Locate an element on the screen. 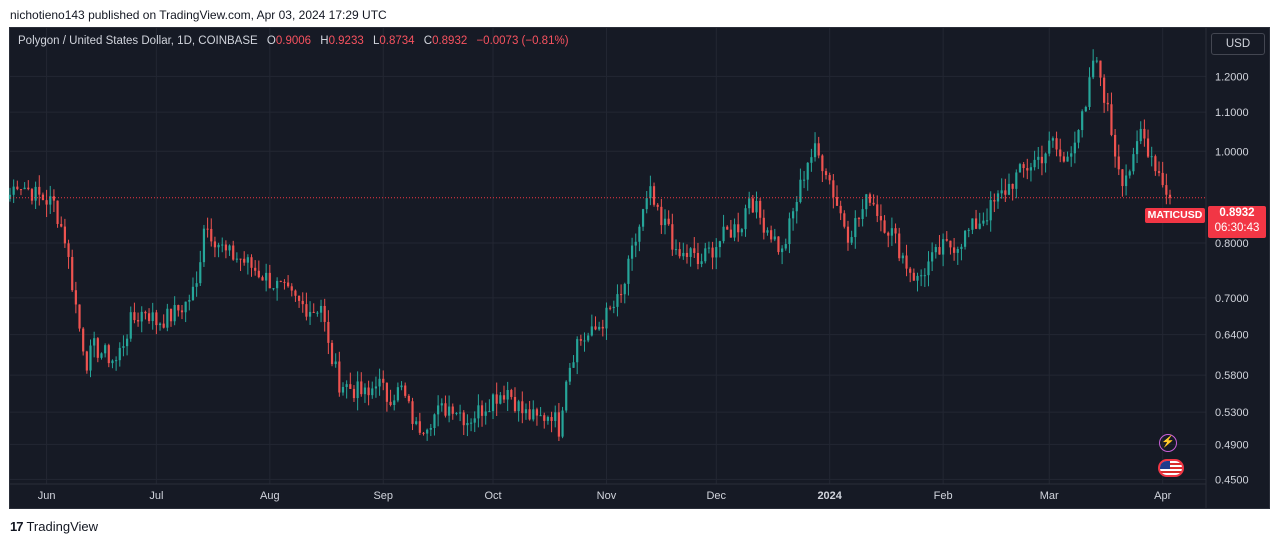  ticker-label: MATICUSD is located at coordinates (1175, 215).